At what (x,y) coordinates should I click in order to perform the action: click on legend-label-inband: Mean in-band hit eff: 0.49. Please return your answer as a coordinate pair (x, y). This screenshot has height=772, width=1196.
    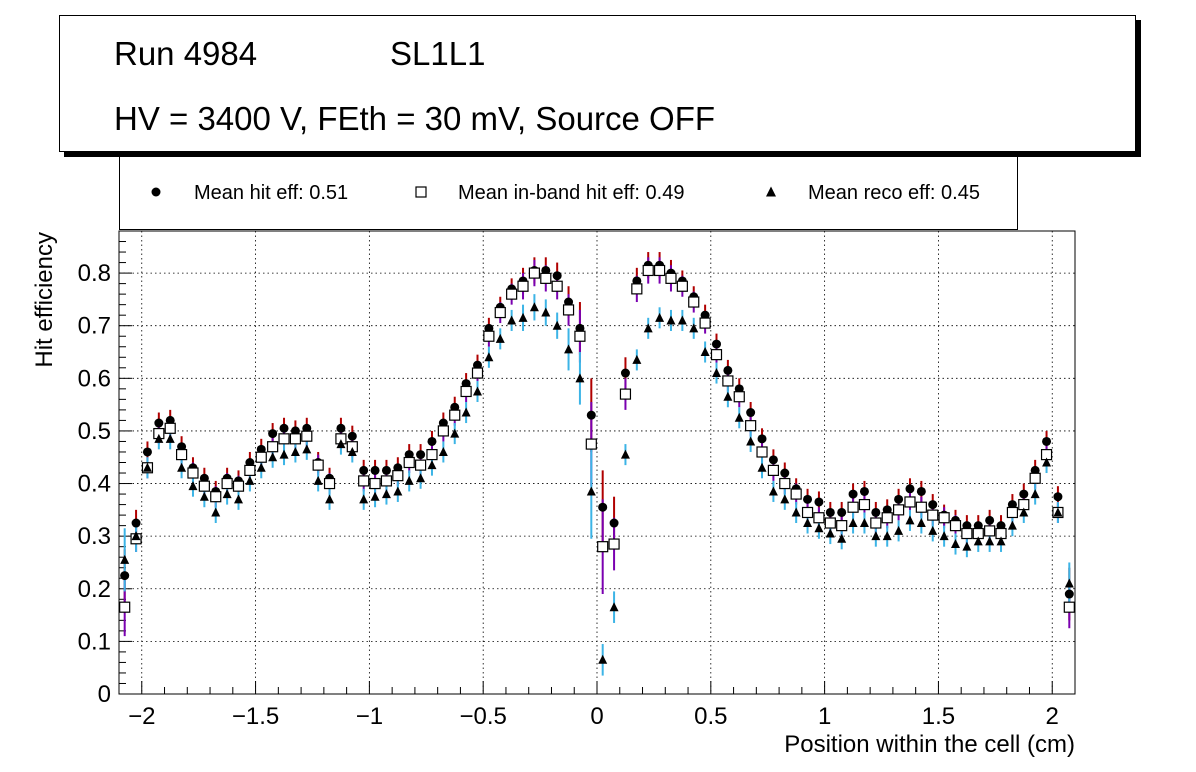
    Looking at the image, I should click on (571, 193).